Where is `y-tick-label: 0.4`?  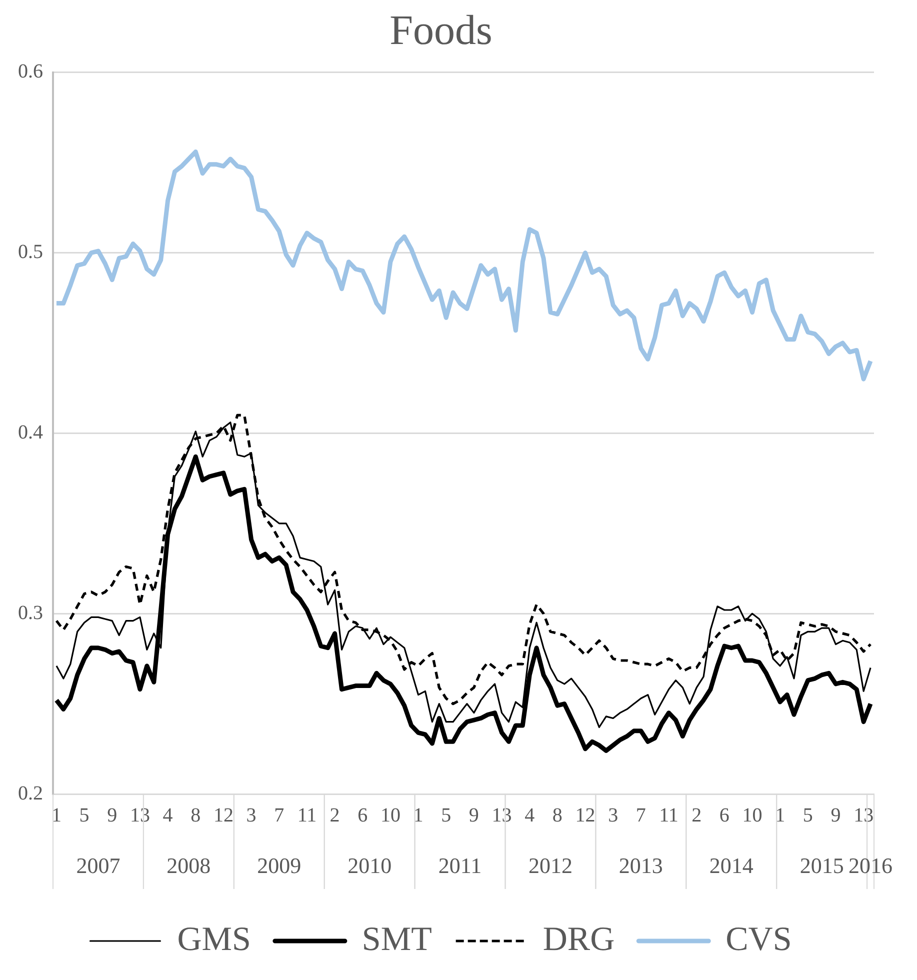 y-tick-label: 0.4 is located at coordinates (30, 432).